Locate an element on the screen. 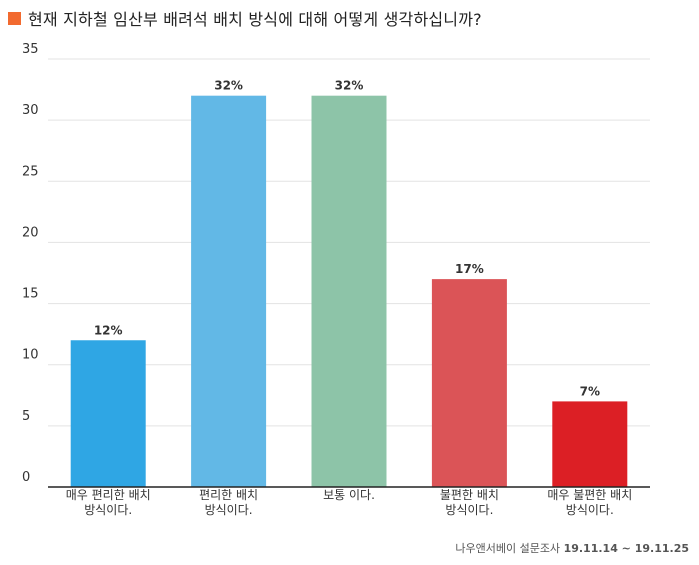 This screenshot has width=699, height=565. y-tick-label: 0 is located at coordinates (26, 477).